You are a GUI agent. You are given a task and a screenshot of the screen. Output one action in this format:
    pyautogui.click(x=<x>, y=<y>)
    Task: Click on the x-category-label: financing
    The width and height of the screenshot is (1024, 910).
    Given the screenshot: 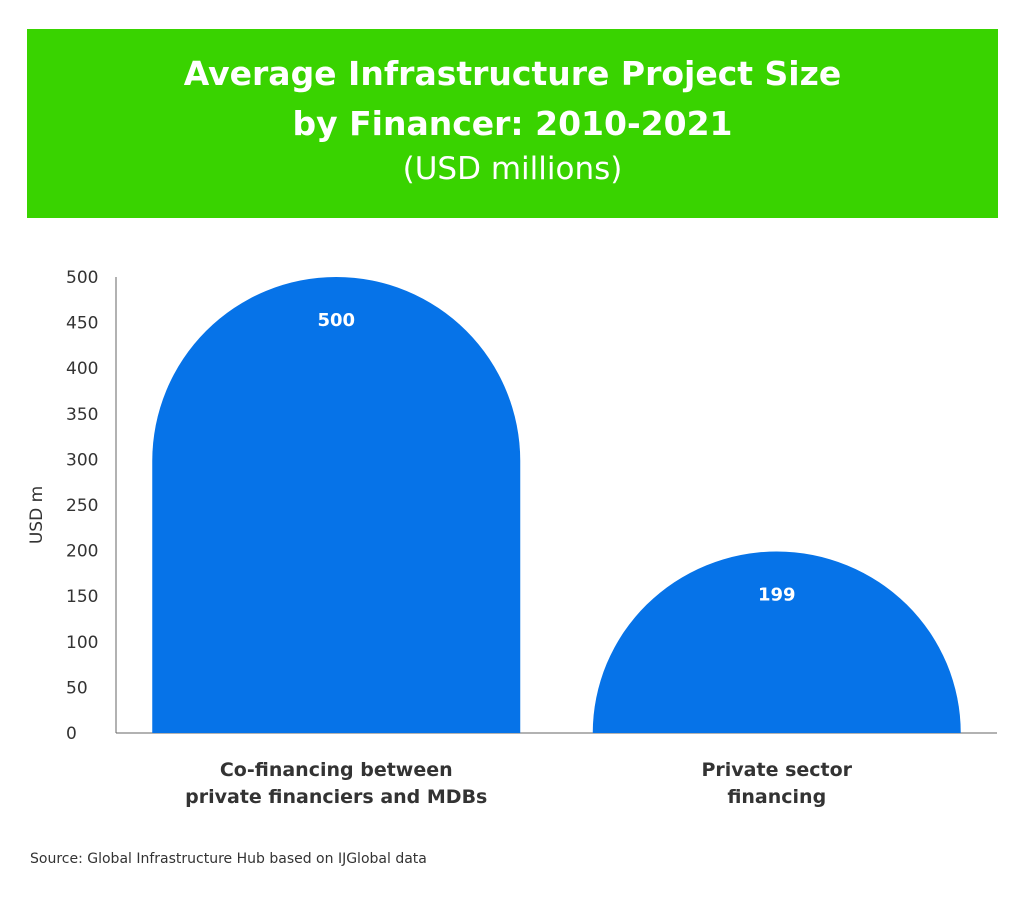 What is the action you would take?
    pyautogui.click(x=776, y=797)
    